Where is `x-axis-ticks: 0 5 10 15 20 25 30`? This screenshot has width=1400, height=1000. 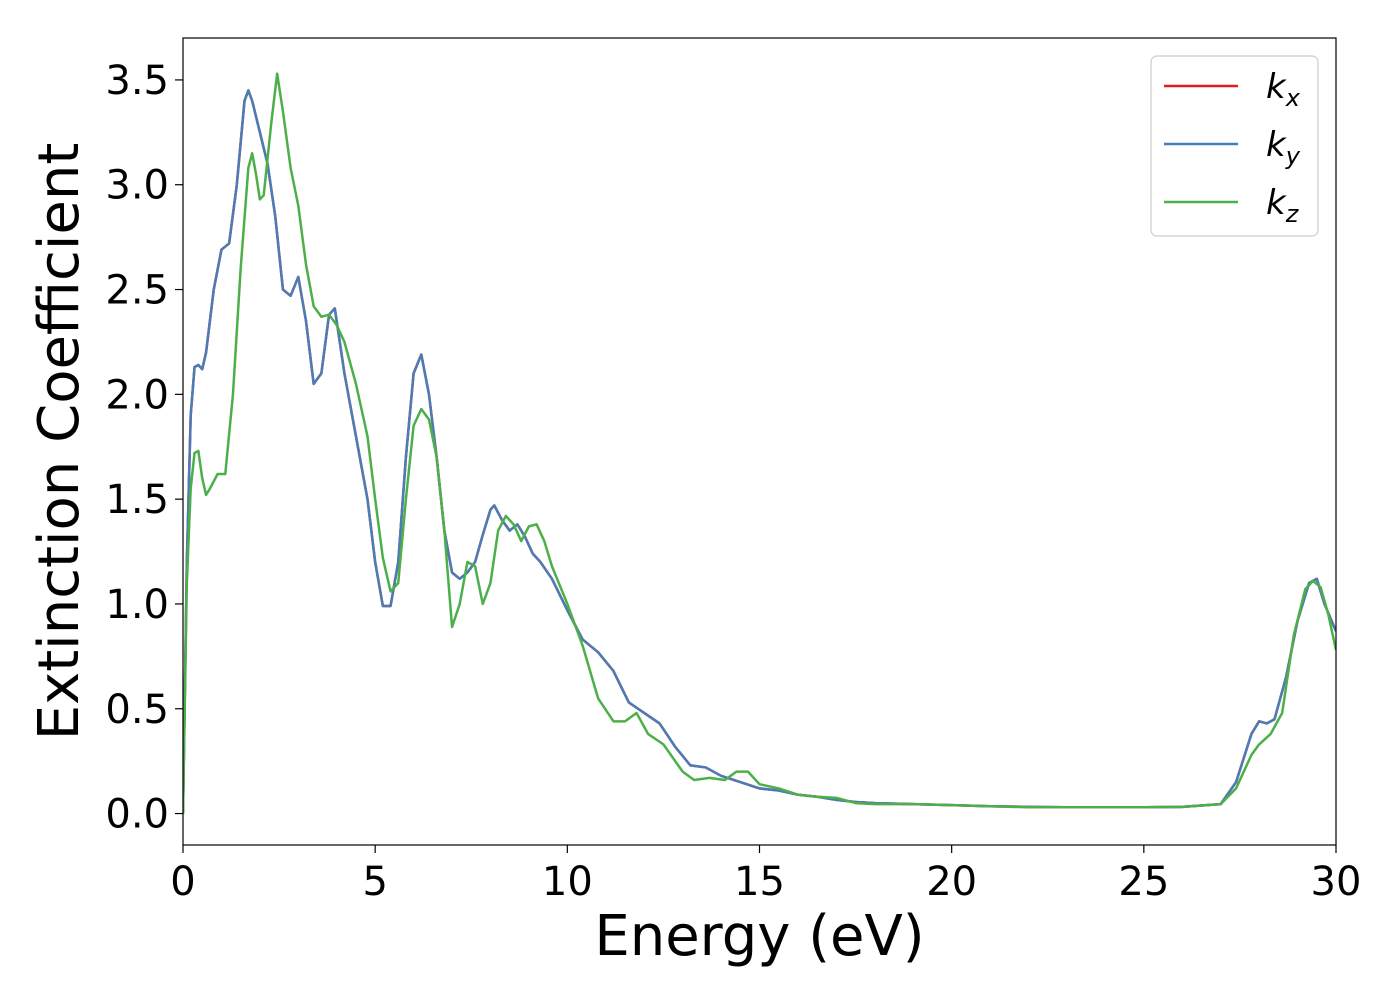 x-axis-ticks: 0 5 10 15 20 25 30 is located at coordinates (765, 875).